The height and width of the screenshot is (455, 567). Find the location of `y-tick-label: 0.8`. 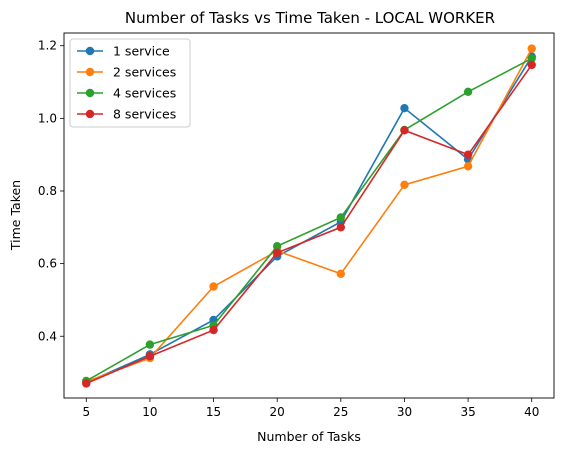

y-tick-label: 0.8 is located at coordinates (47, 191).